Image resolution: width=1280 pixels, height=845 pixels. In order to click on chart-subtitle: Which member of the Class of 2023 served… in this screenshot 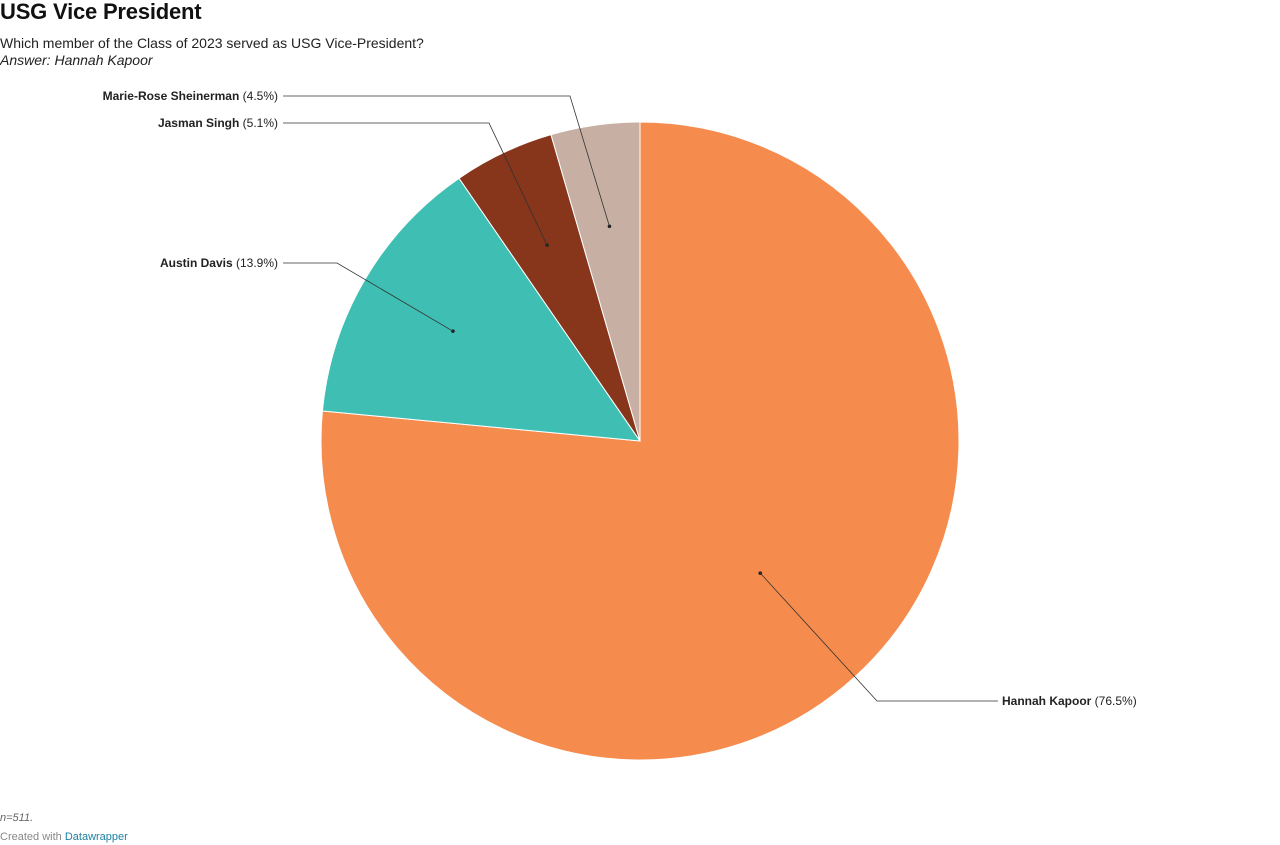, I will do `click(212, 43)`.